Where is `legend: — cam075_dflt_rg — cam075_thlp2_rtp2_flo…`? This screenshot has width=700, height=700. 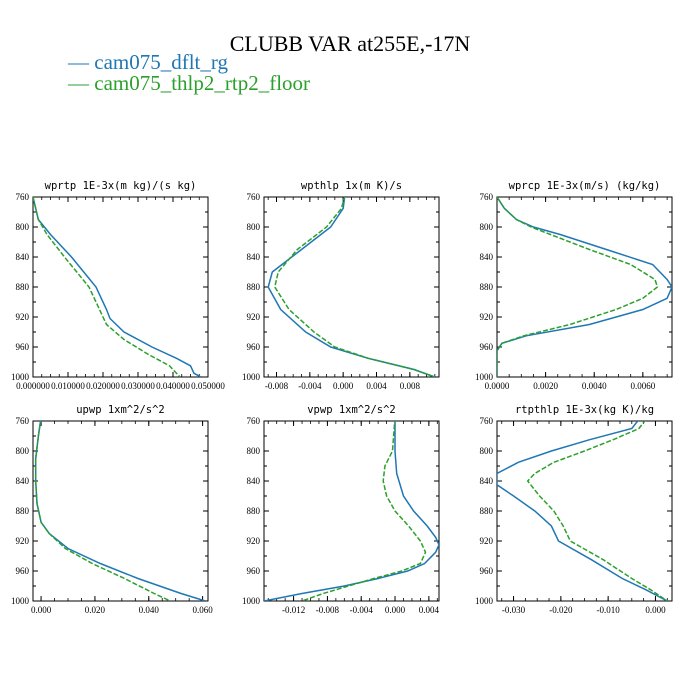 legend: — cam075_dflt_rg — cam075_thlp2_rtp2_flo… is located at coordinates (188, 72).